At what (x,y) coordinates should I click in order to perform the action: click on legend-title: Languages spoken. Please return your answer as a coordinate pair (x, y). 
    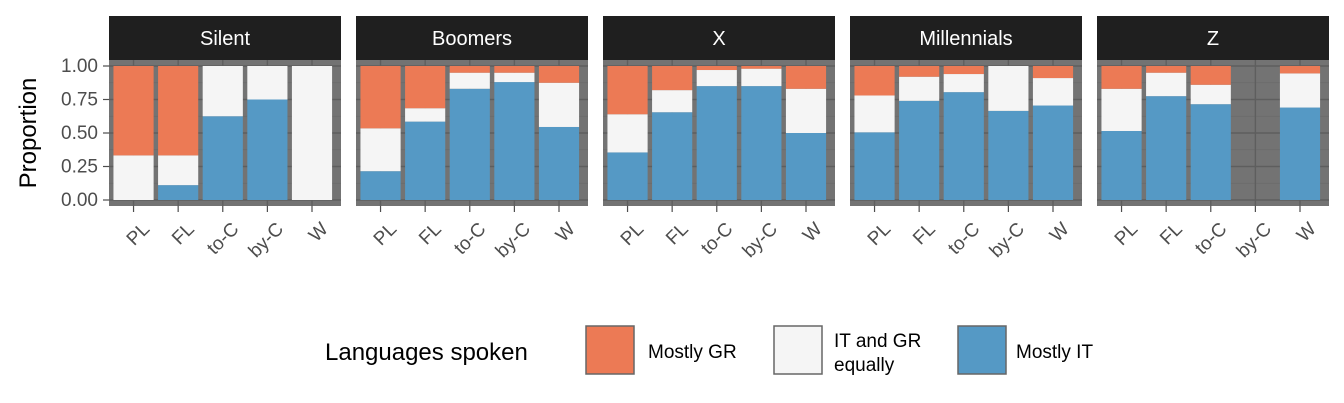
    Looking at the image, I should click on (426, 352).